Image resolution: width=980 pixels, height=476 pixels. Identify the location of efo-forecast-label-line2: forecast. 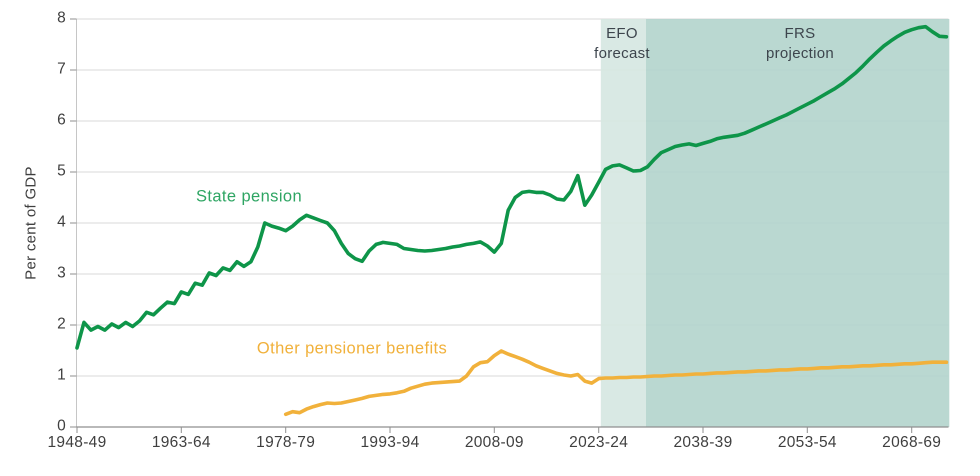
(622, 53).